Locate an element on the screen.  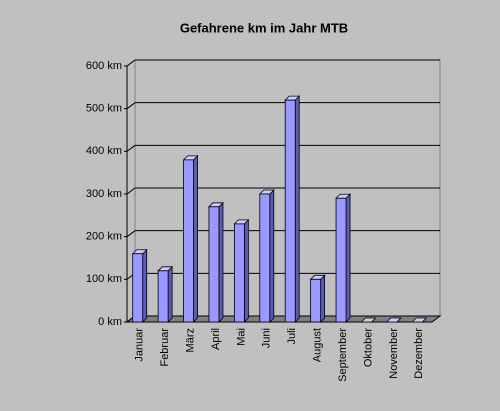
x-tick-label: Januar is located at coordinates (140, 345).